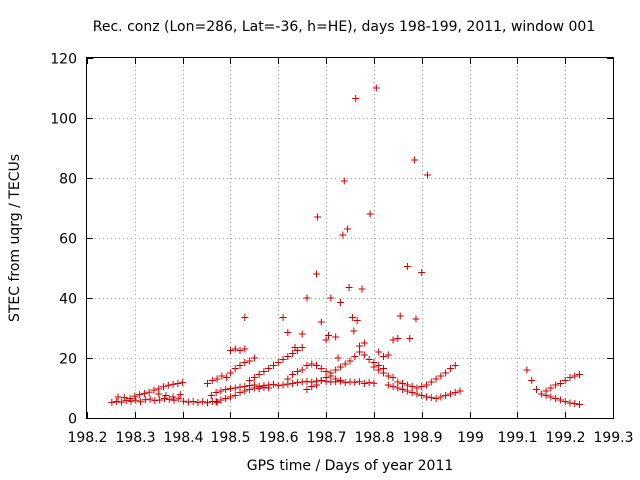  What do you see at coordinates (135, 438) in the screenshot?
I see `x-tick-label: 198.3` at bounding box center [135, 438].